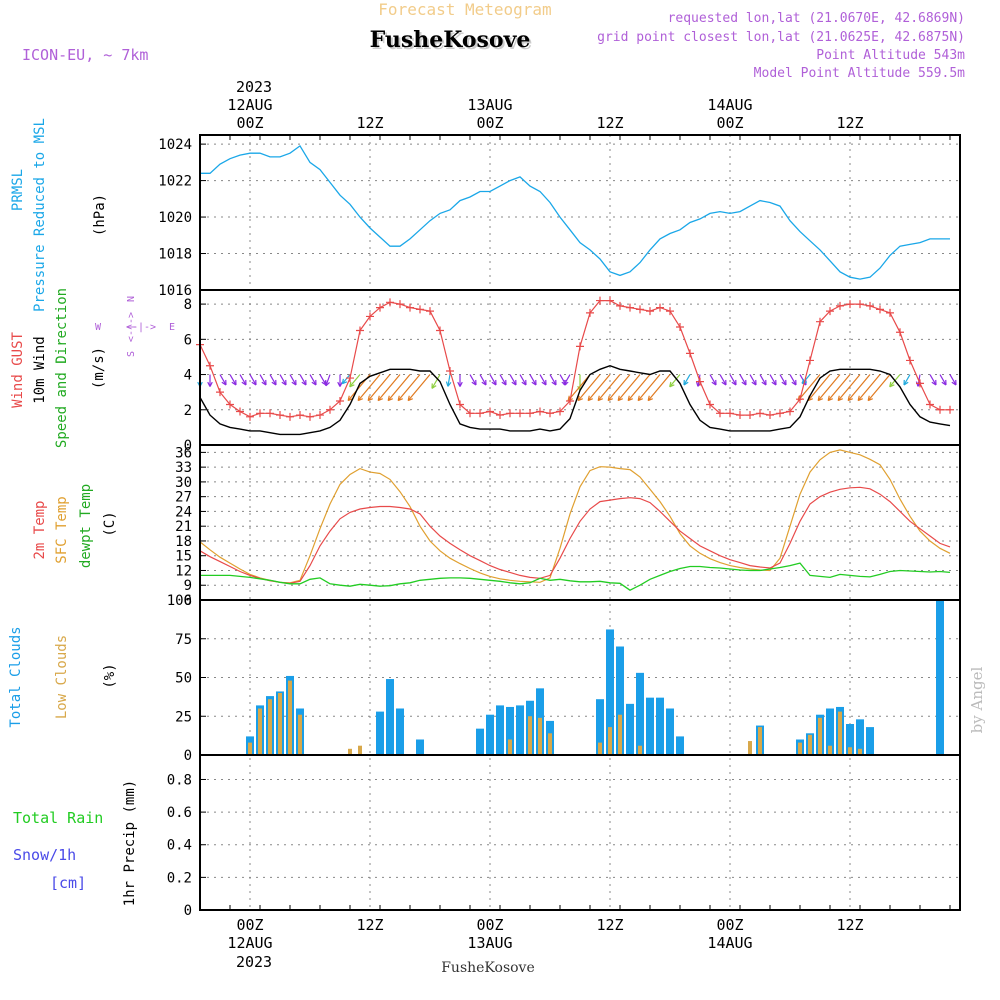 This screenshot has height=1000, width=1000. What do you see at coordinates (16, 676) in the screenshot?
I see `total-clouds-label: Total Clouds` at bounding box center [16, 676].